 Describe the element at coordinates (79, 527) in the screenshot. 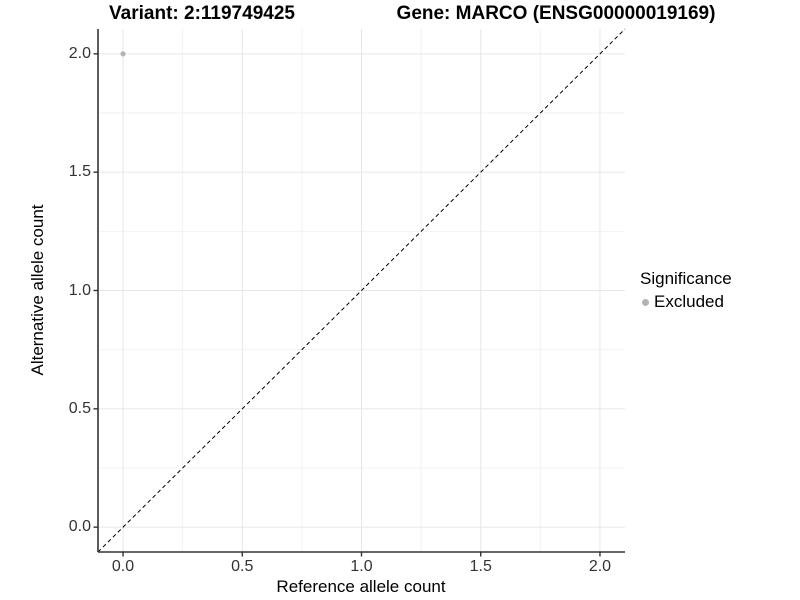

I see `y-tick-label: 0.0` at that location.